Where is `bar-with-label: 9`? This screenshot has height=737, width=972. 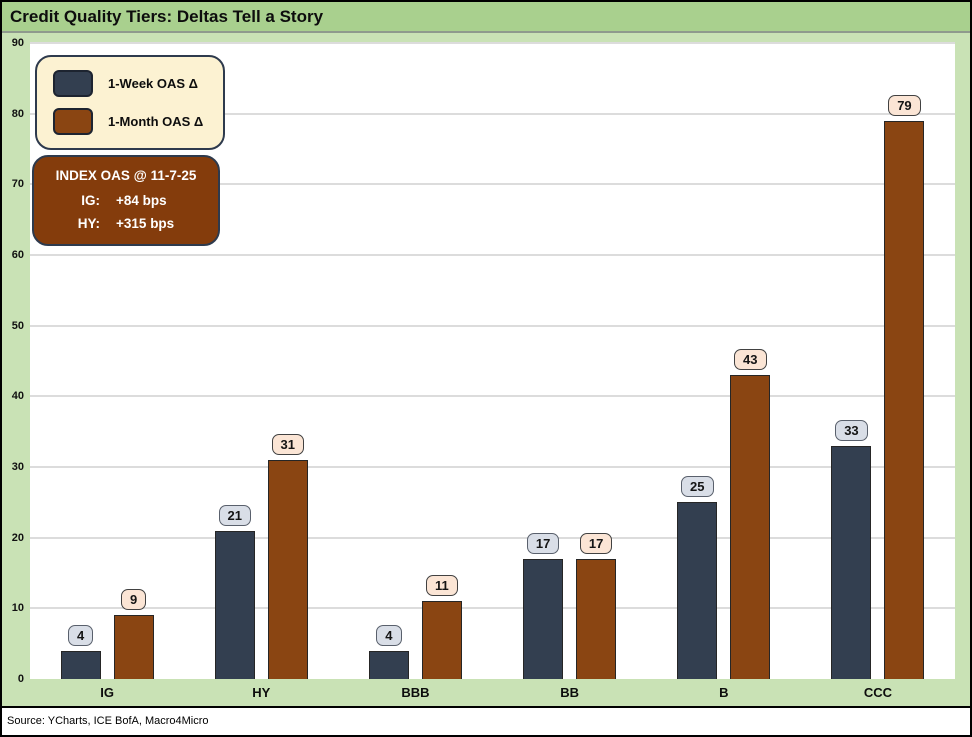
bar-with-label: 9 is located at coordinates (133, 634).